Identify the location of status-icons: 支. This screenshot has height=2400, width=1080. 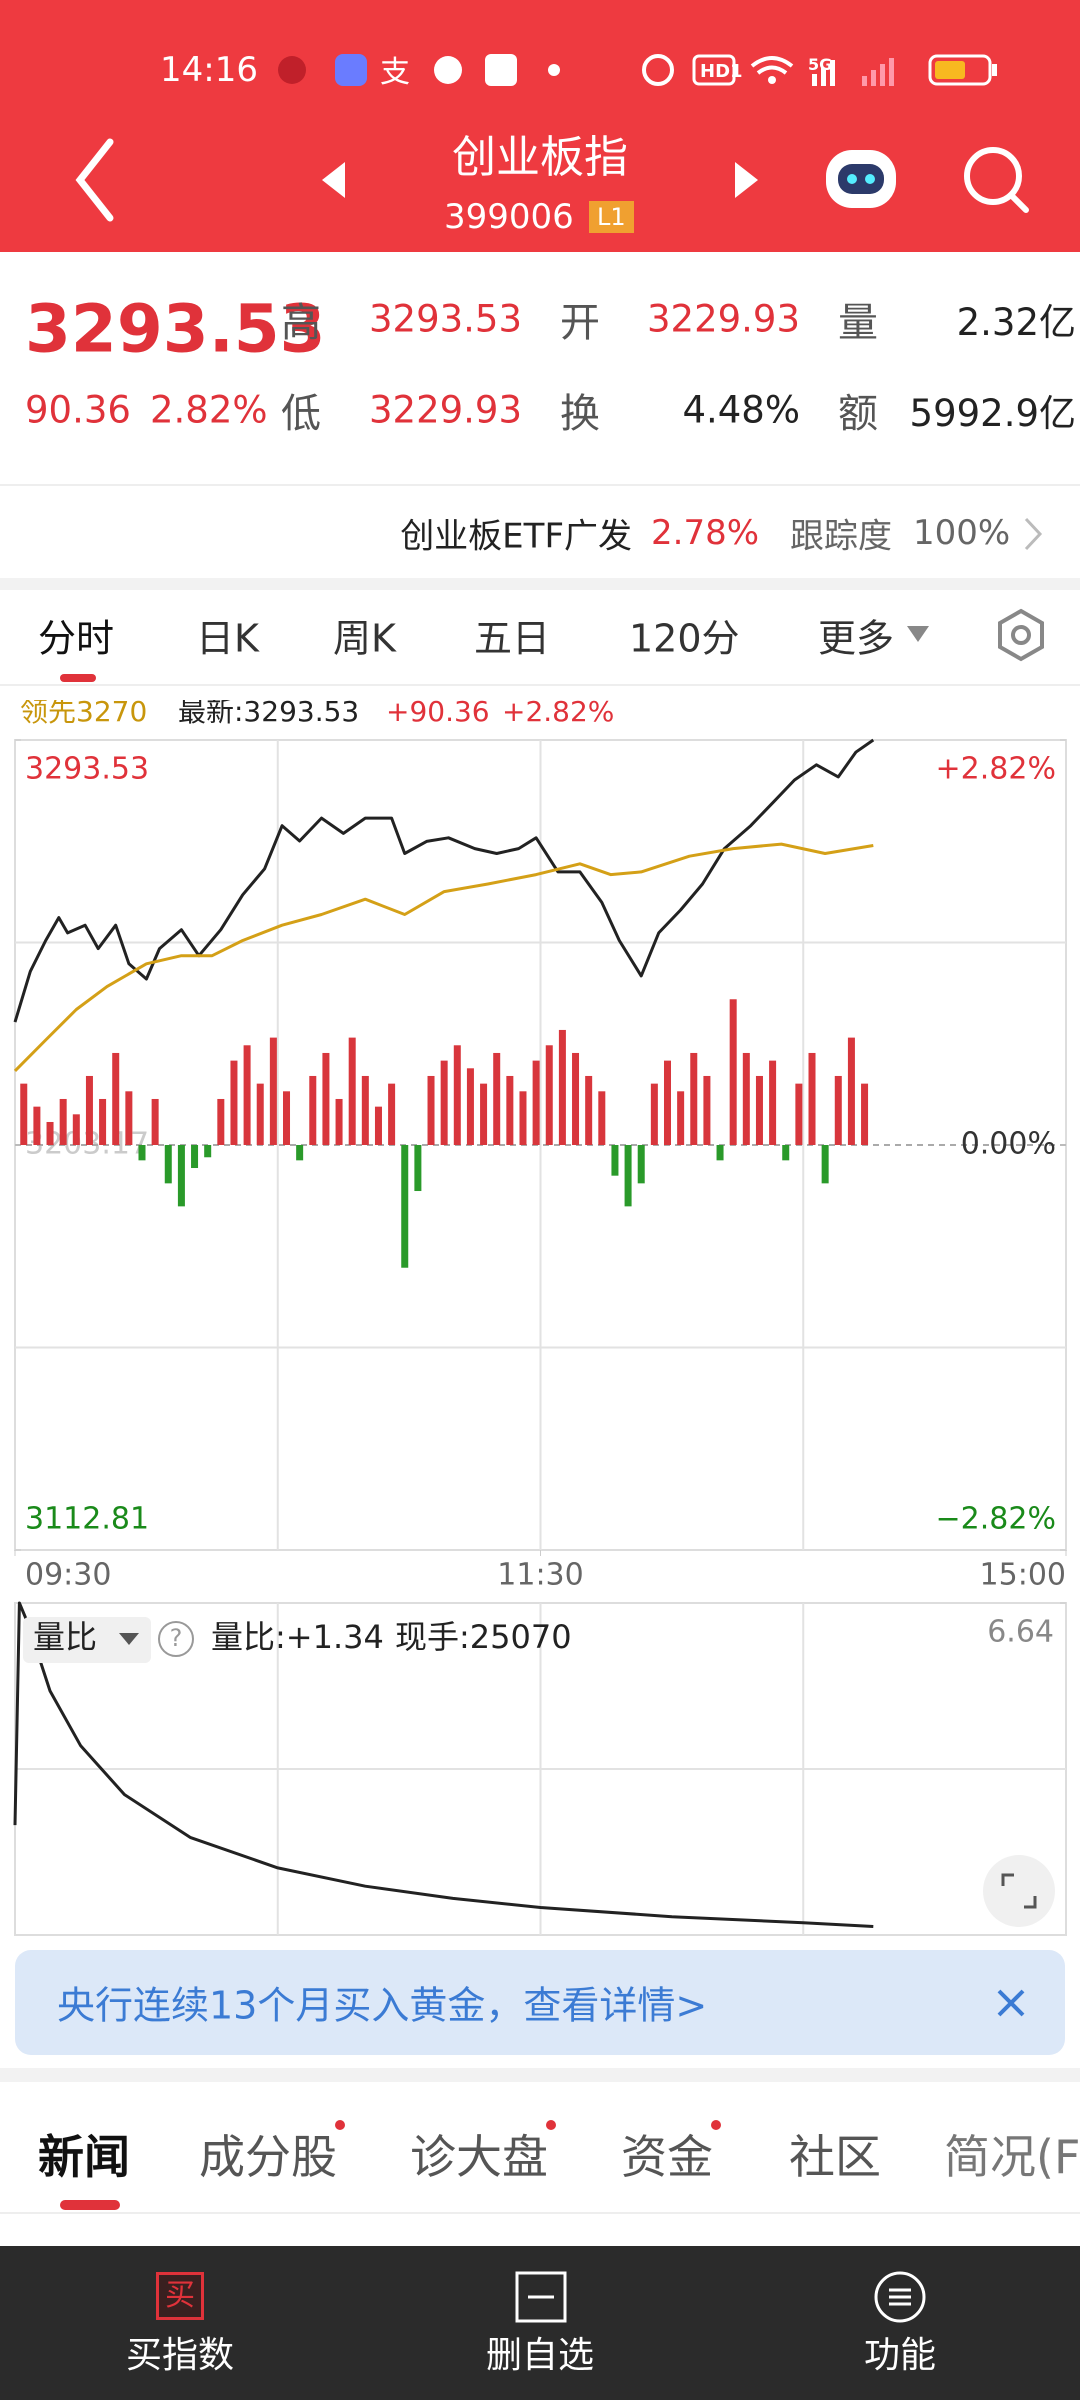
(419, 72).